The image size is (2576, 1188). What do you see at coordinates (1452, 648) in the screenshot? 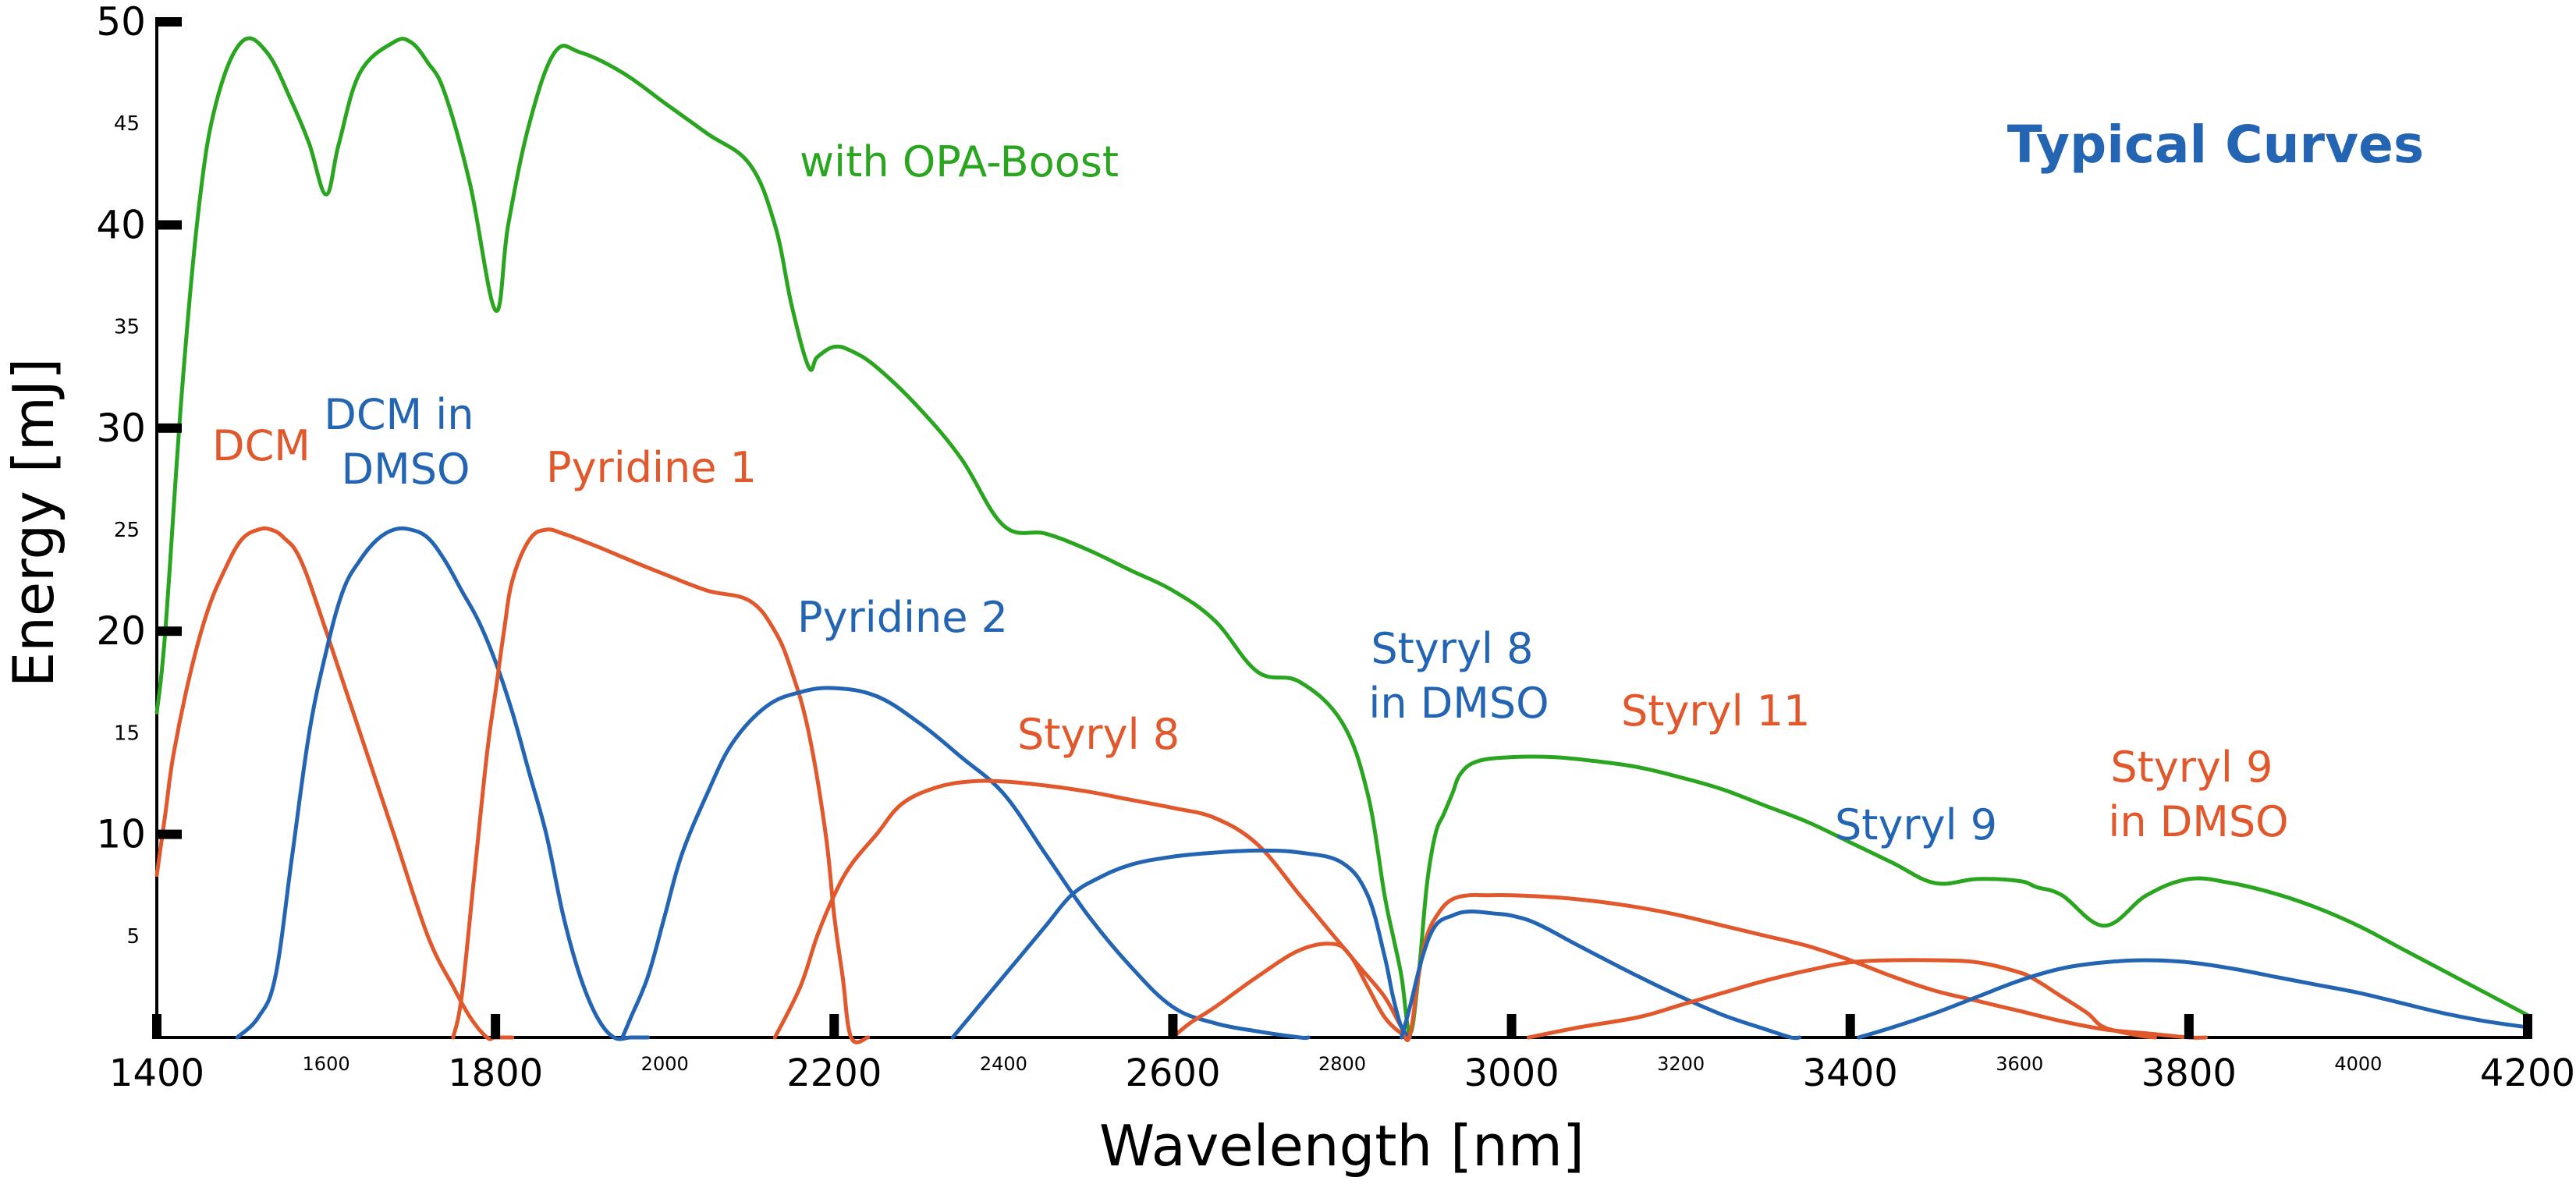
I see `label-styryl-8-in-dmso-line1: Styryl 8` at bounding box center [1452, 648].